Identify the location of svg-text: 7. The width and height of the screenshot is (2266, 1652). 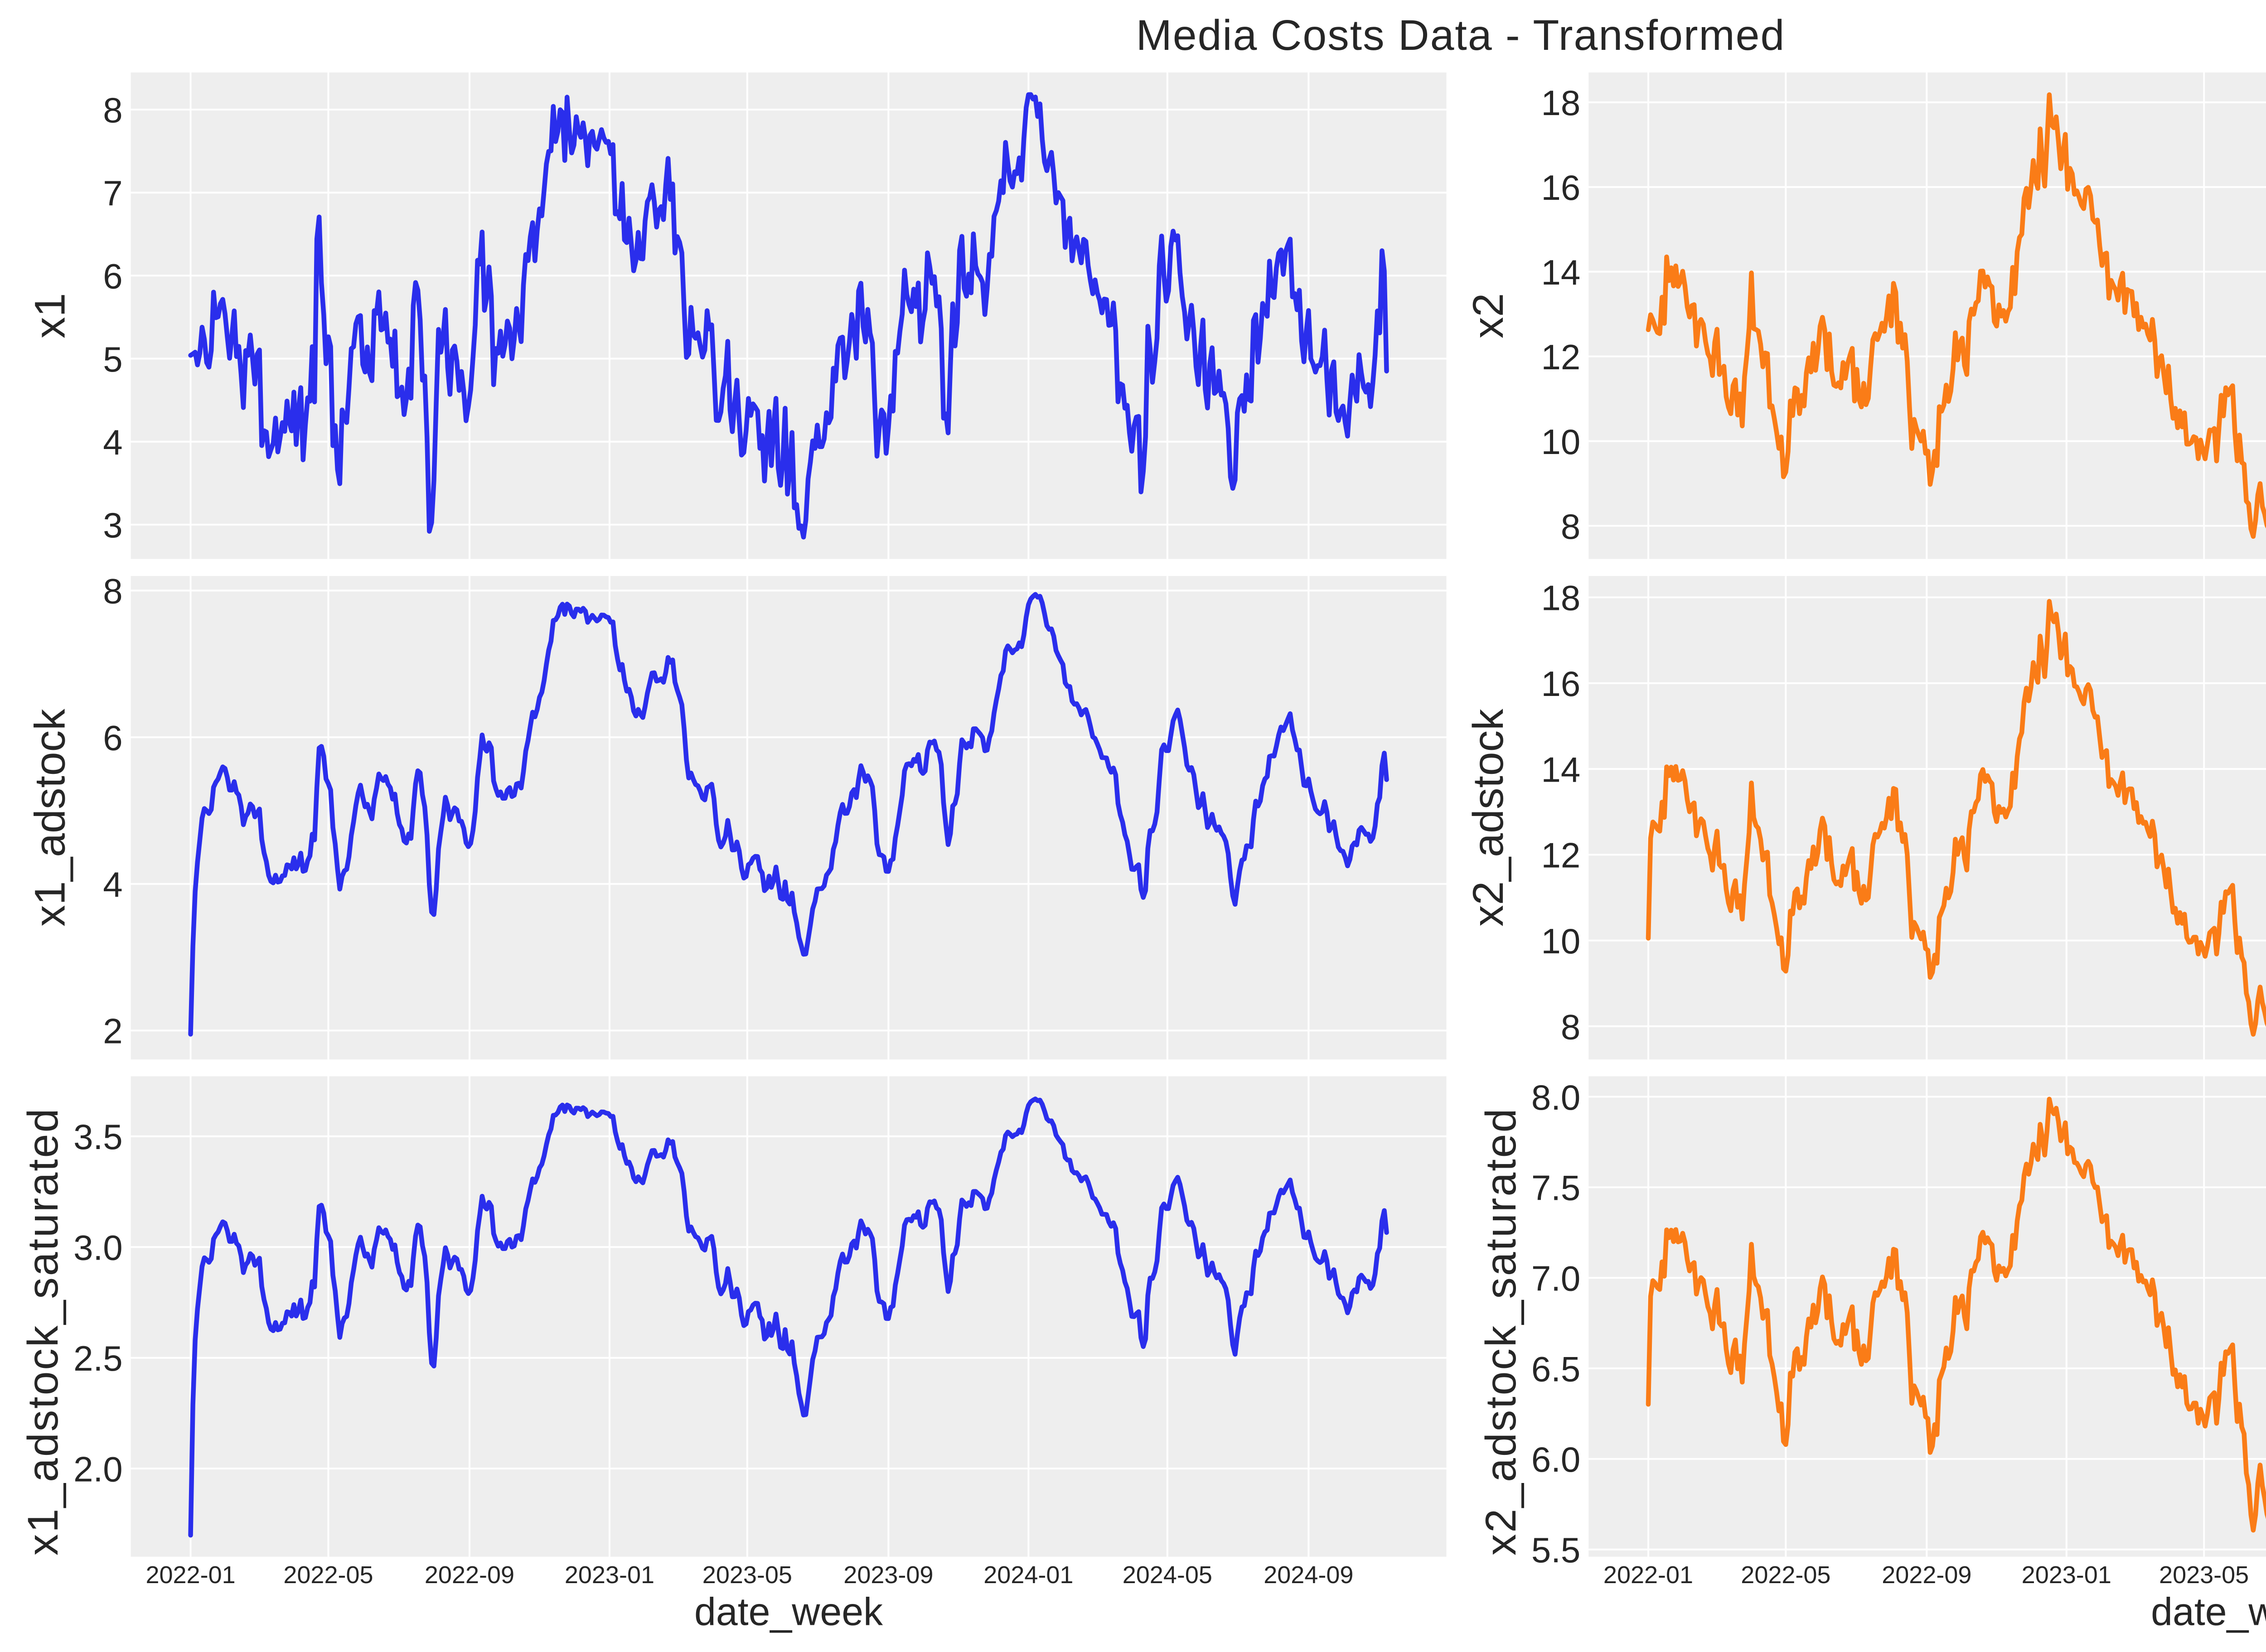
(112, 193).